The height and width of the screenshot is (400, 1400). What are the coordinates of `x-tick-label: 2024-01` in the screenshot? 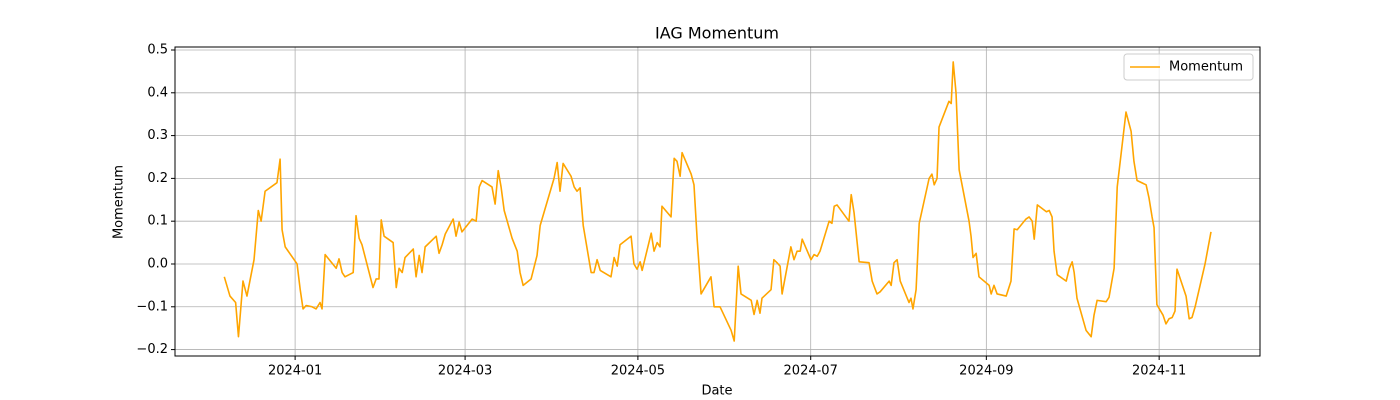 It's located at (295, 371).